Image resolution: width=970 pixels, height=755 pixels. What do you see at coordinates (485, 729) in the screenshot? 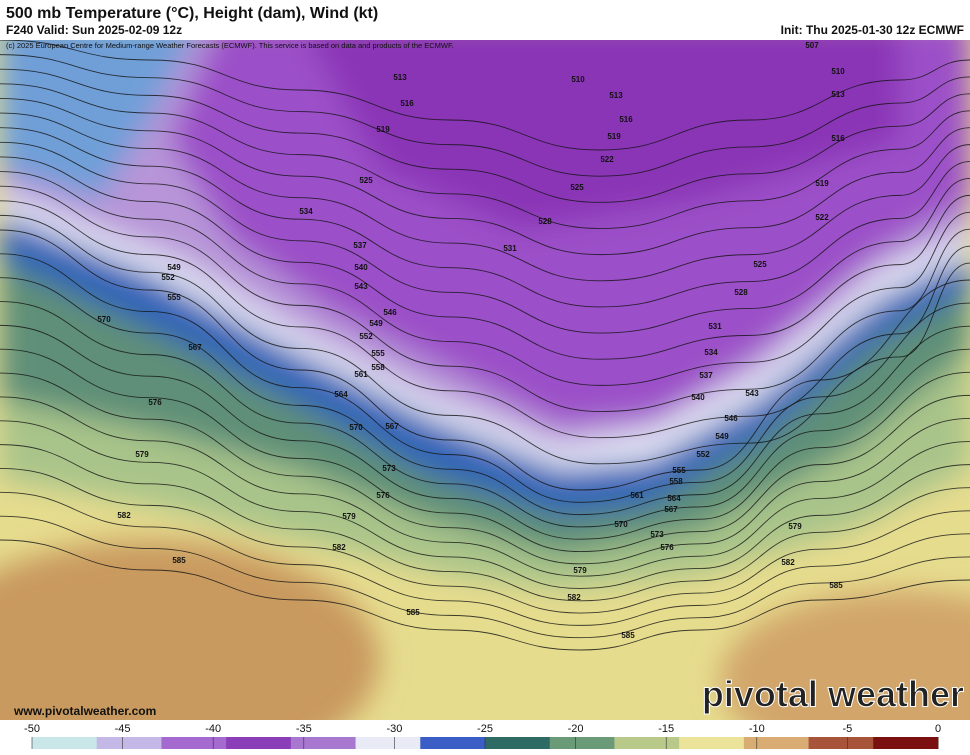
I see `colorbar-label: -25` at bounding box center [485, 729].